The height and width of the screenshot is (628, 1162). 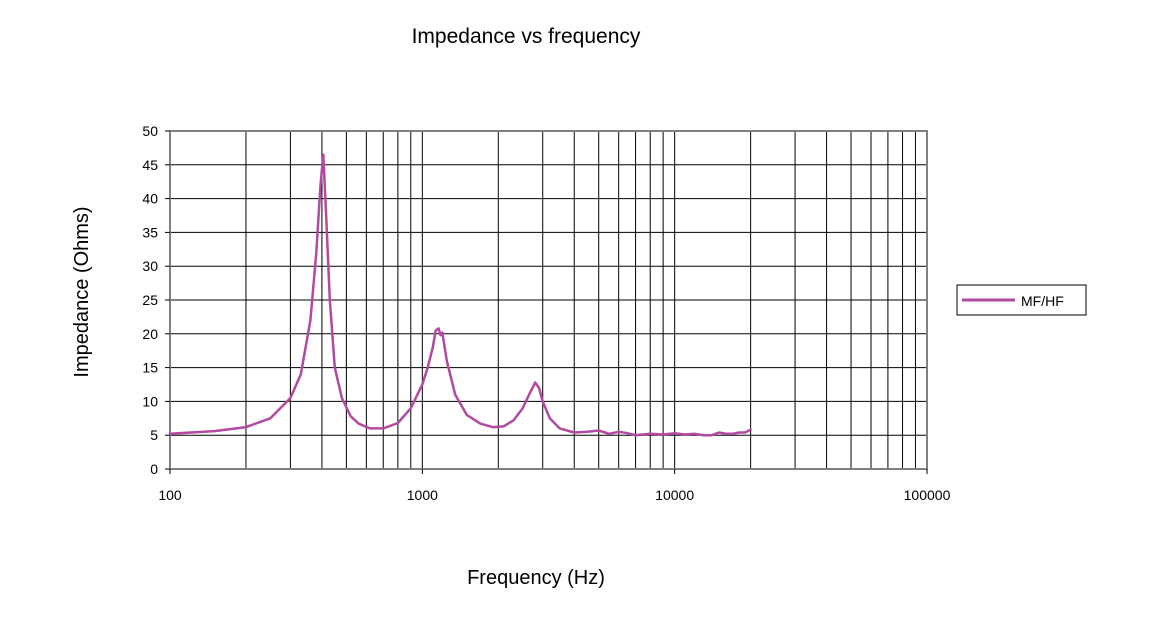 I want to click on x-tick-label: 10000, so click(x=674, y=495).